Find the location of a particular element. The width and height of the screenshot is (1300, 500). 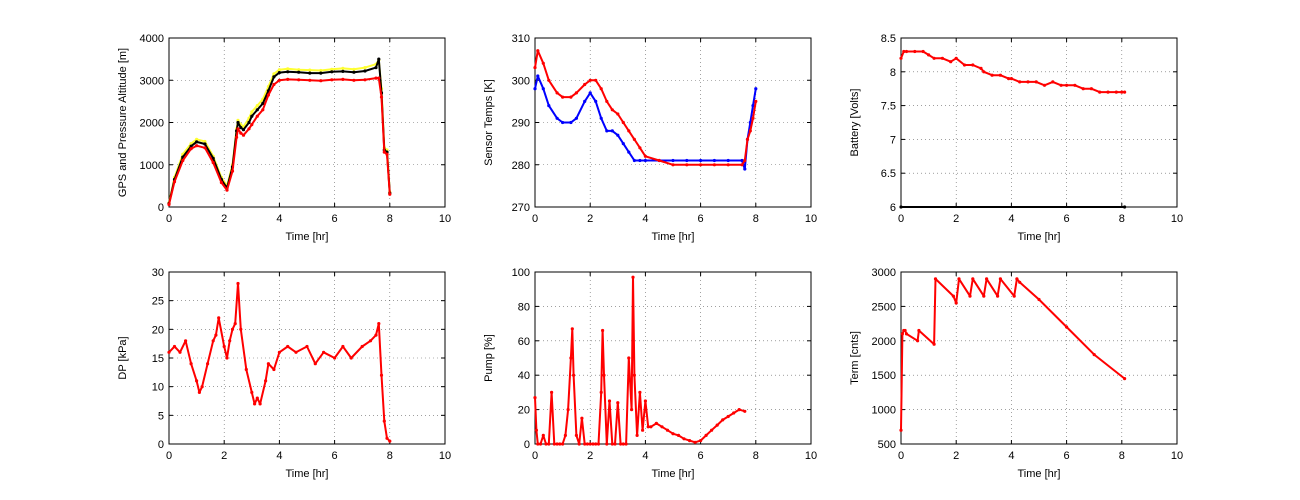

y-tick-label: 4000 is located at coordinates (152, 39).